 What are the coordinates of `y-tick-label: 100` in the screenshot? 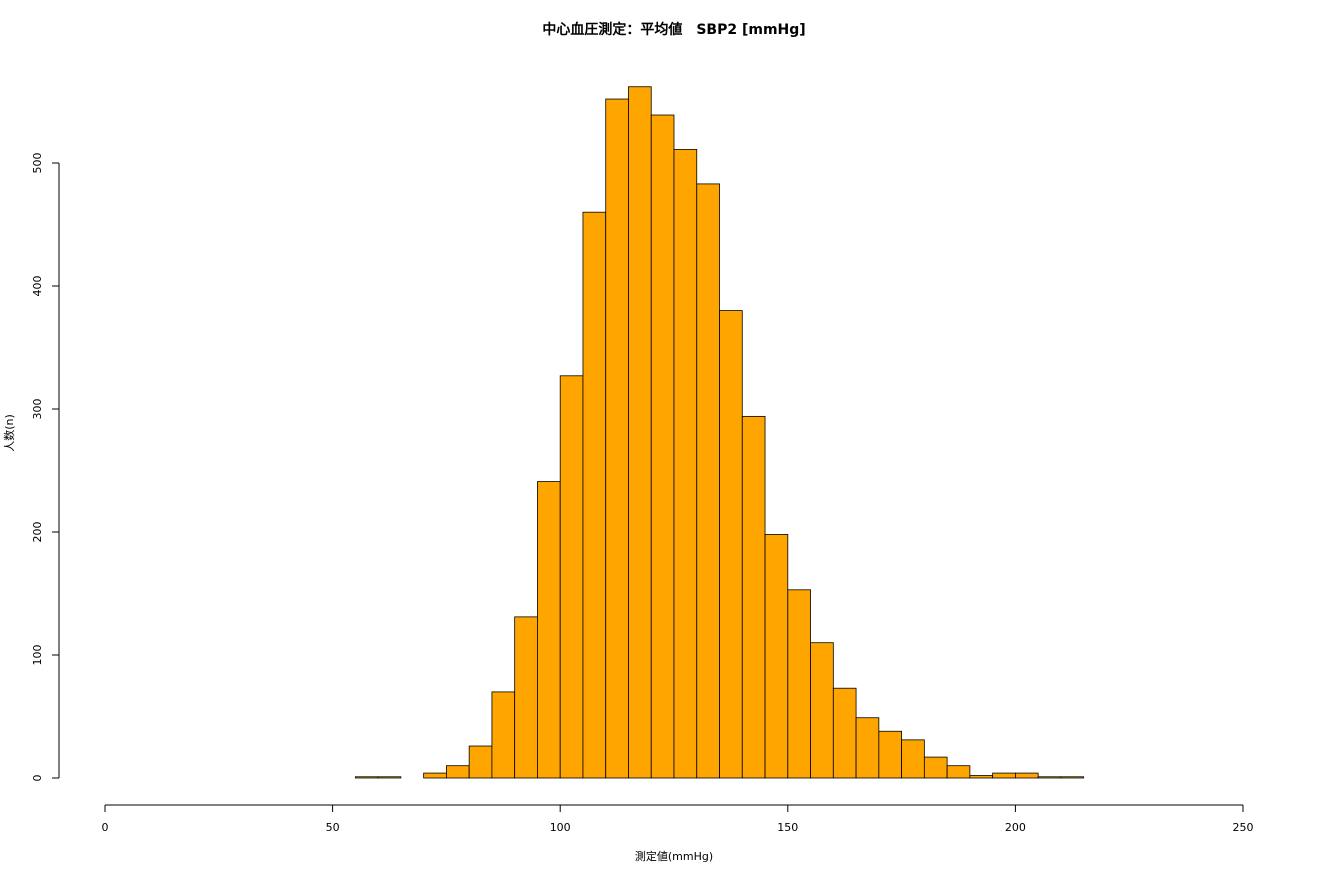 It's located at (37, 655).